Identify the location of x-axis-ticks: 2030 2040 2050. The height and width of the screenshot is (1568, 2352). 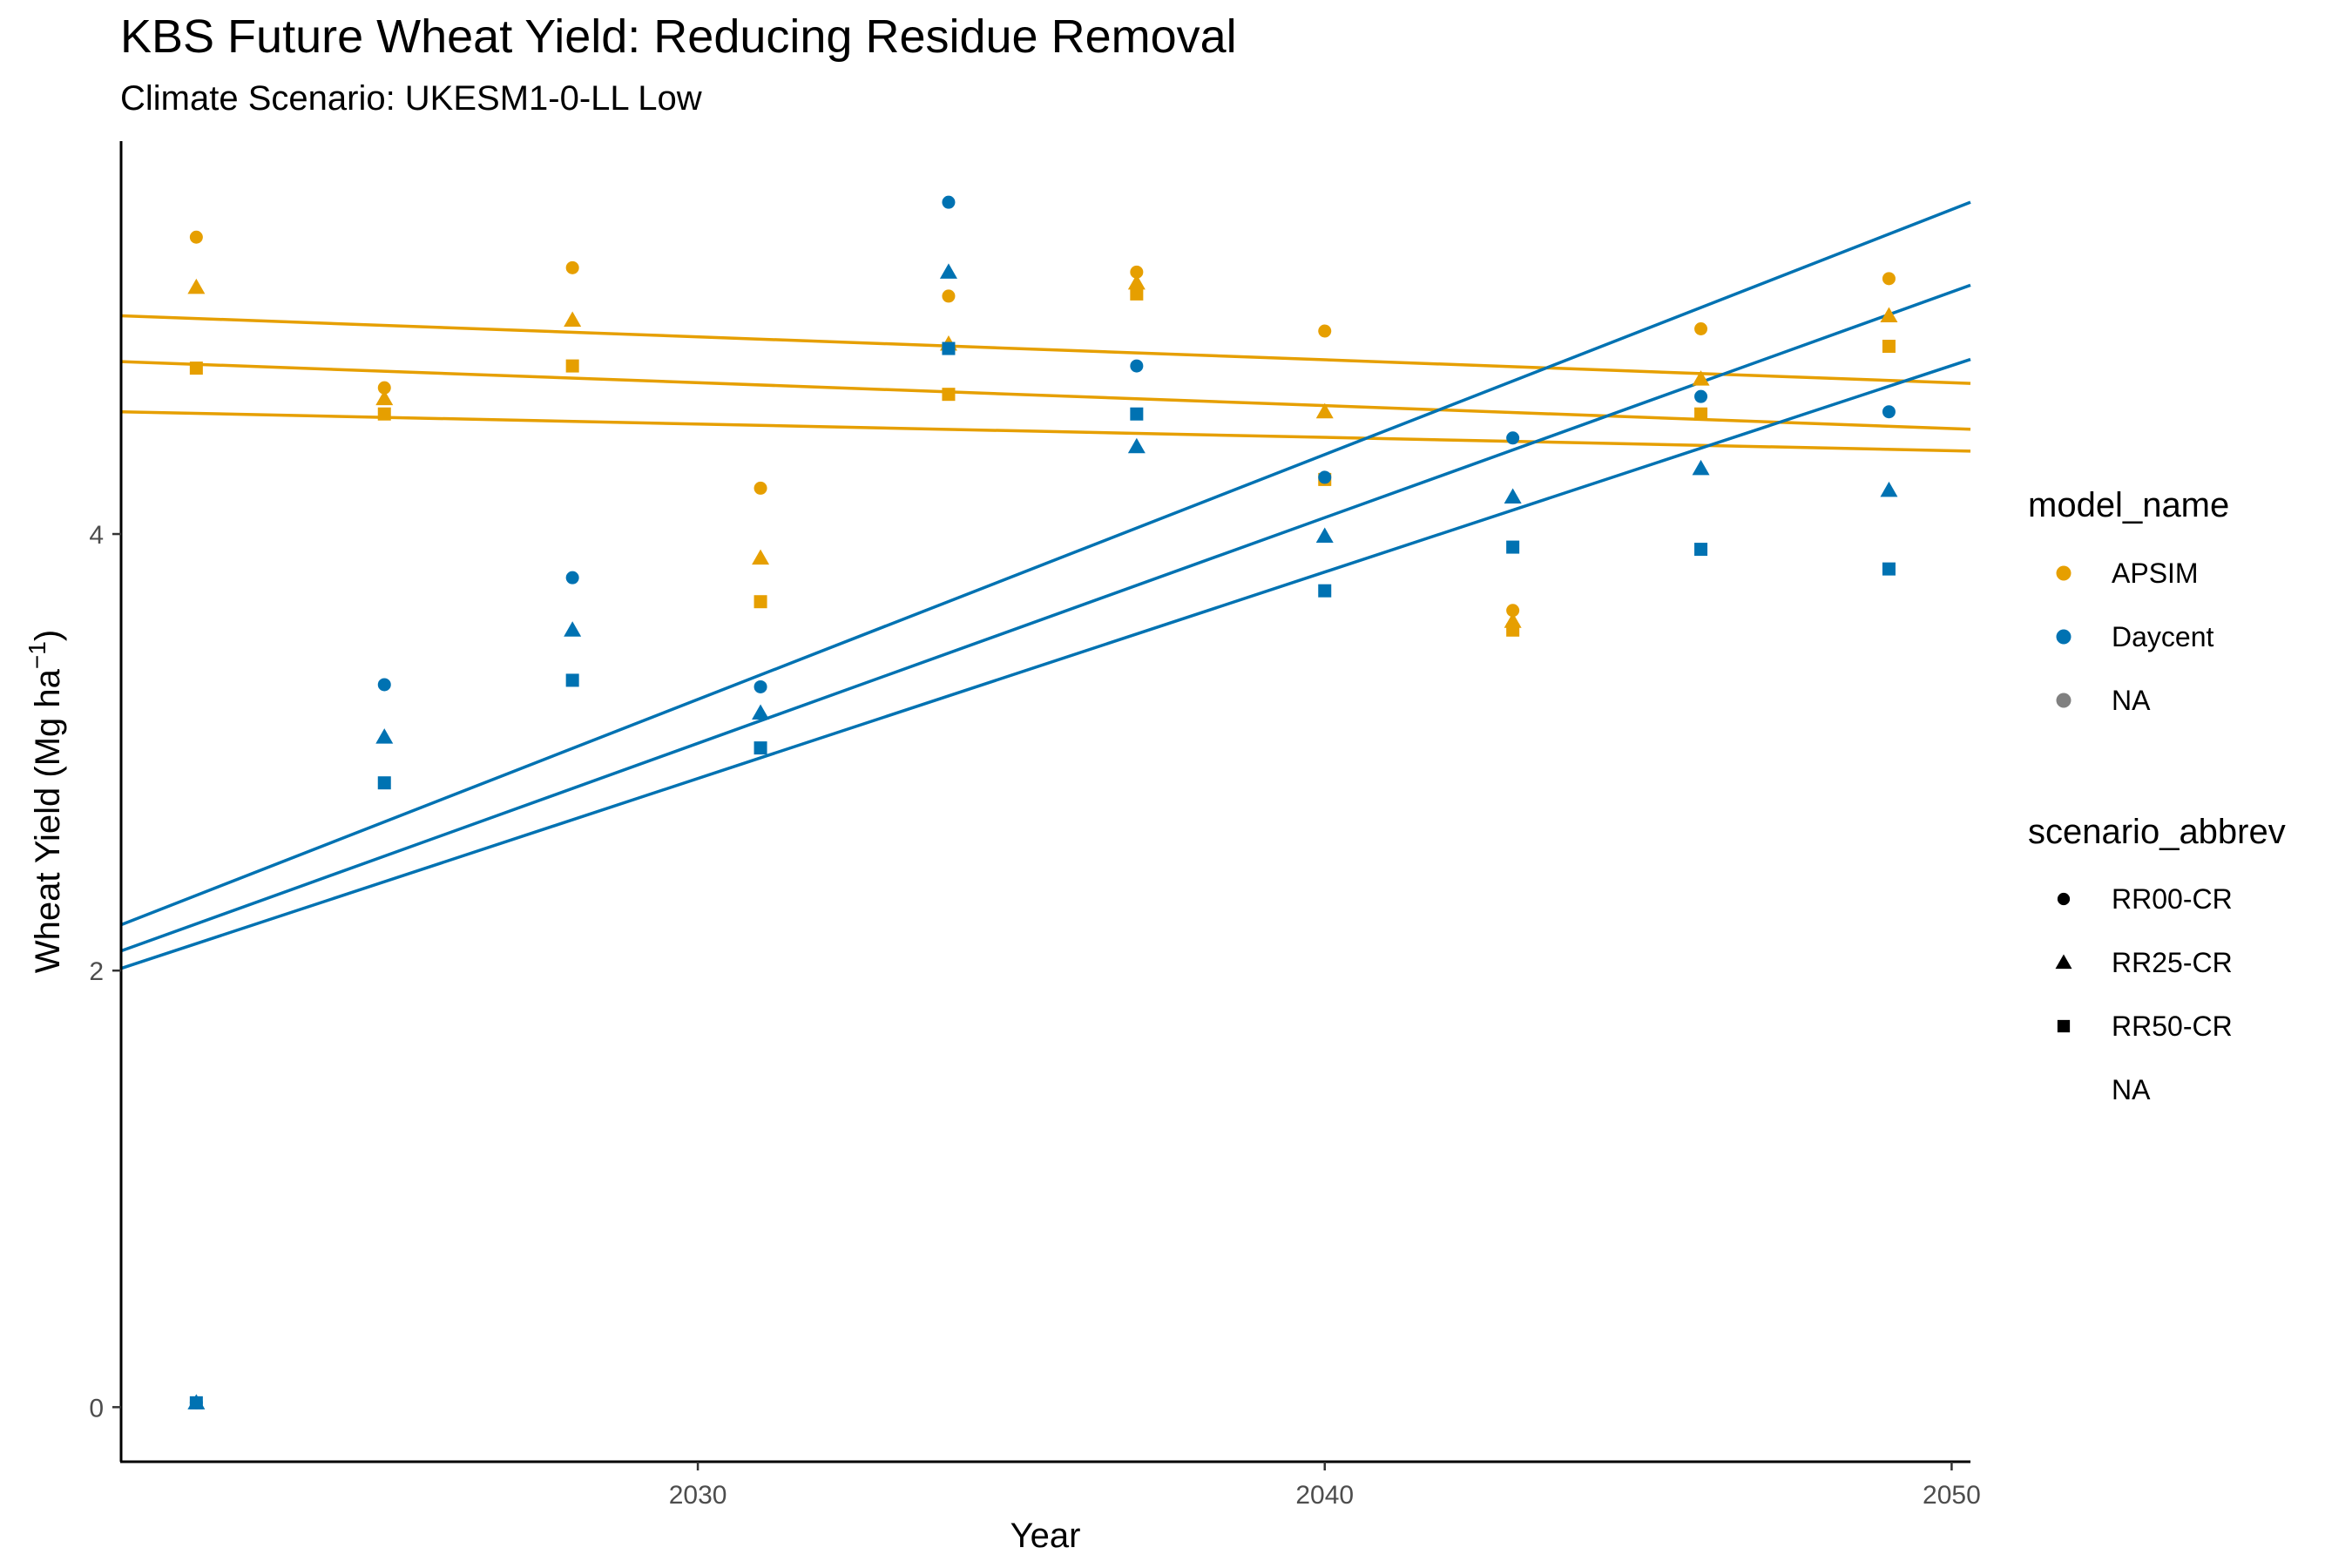
(1325, 1486).